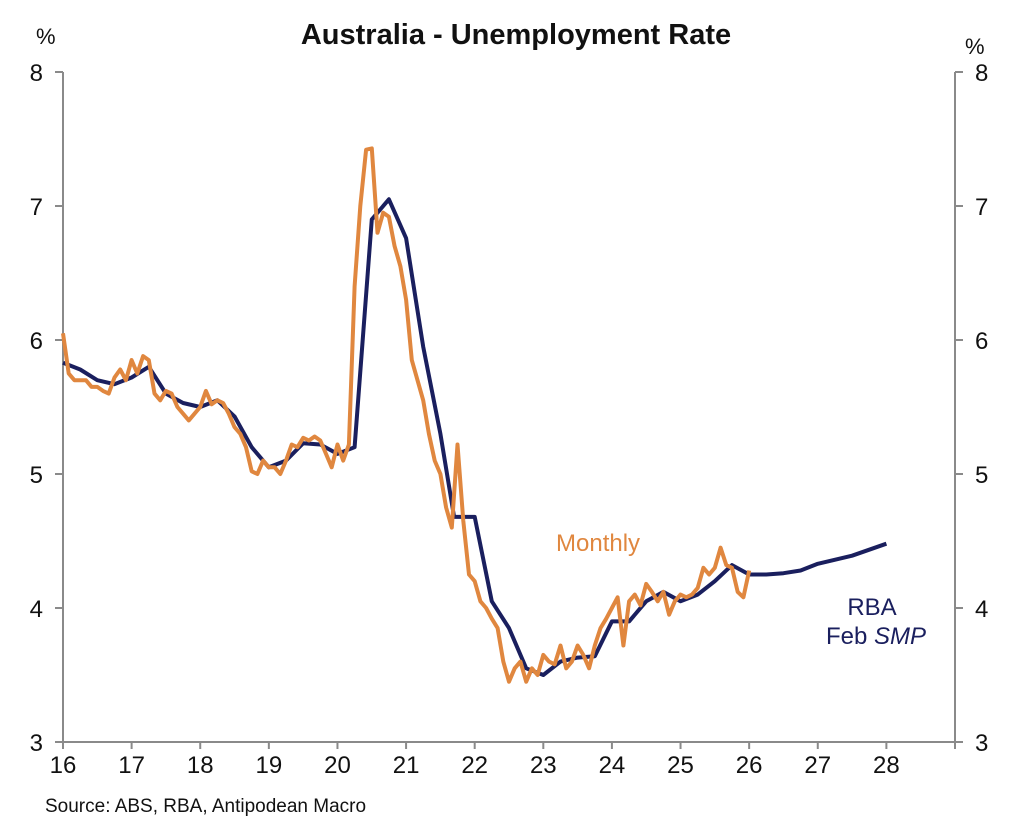  Describe the element at coordinates (36, 207) in the screenshot. I see `y-tick-label-left: 7` at that location.